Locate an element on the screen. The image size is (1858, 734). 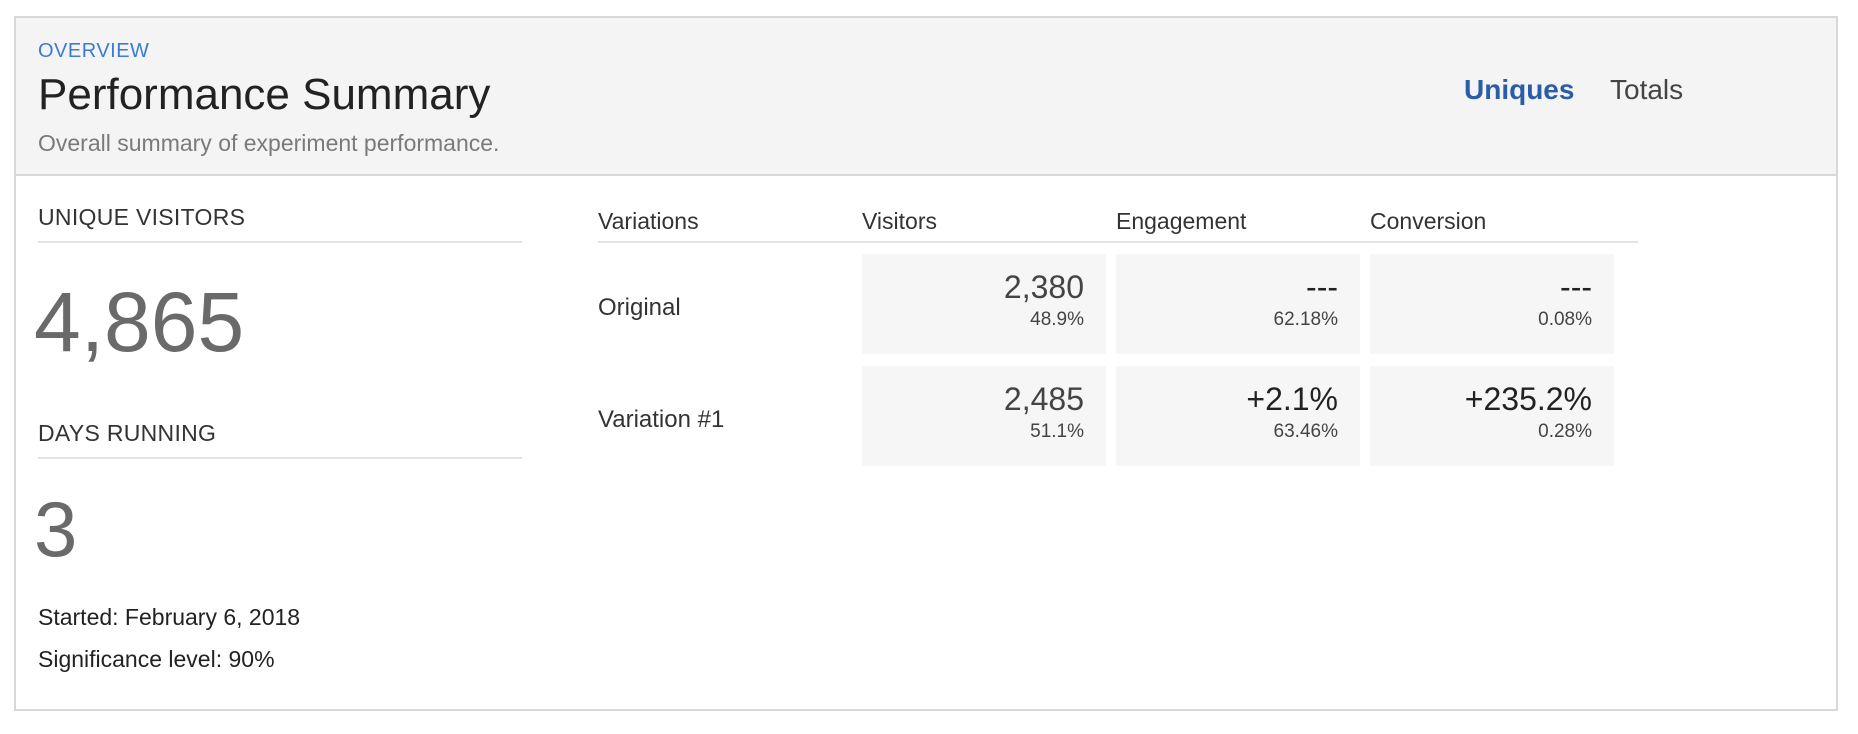
started-date: Started: February 6, 2018 is located at coordinates (169, 617).